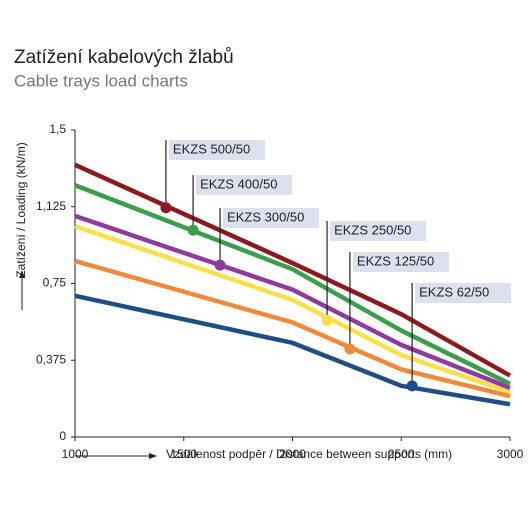 This screenshot has width=532, height=532. Describe the element at coordinates (62, 436) in the screenshot. I see `y-tick-label: 0` at that location.